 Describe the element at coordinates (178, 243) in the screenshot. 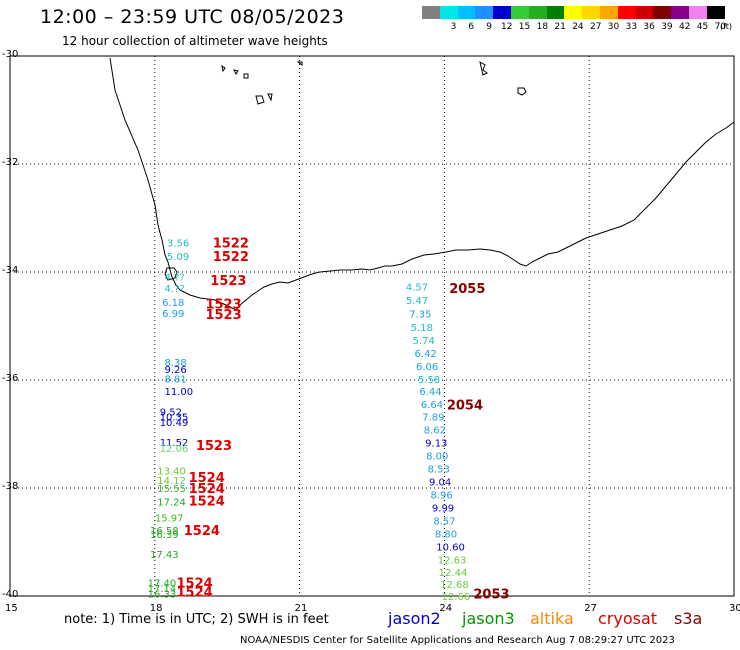

I see `wave-height-value: 3.56` at that location.